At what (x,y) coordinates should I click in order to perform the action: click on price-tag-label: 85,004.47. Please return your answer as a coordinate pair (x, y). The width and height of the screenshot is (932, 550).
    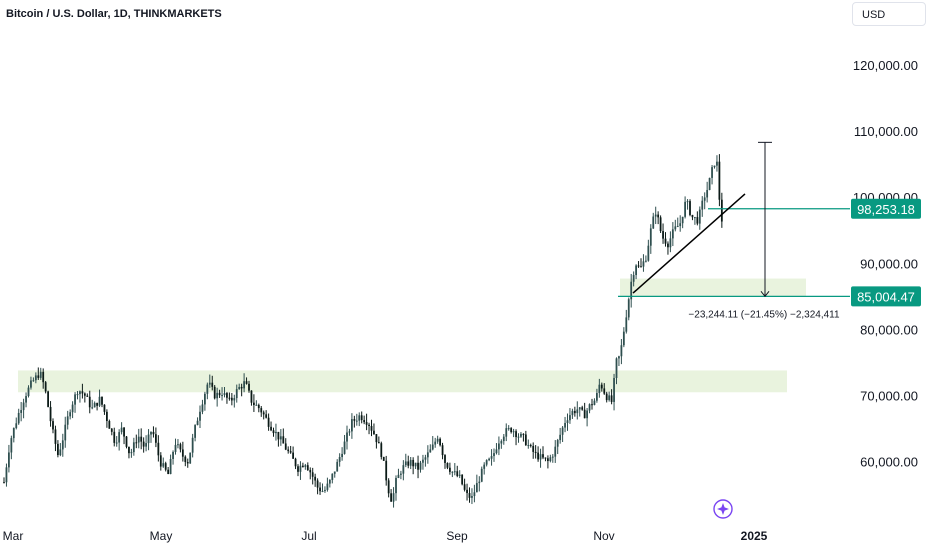
    Looking at the image, I should click on (886, 296).